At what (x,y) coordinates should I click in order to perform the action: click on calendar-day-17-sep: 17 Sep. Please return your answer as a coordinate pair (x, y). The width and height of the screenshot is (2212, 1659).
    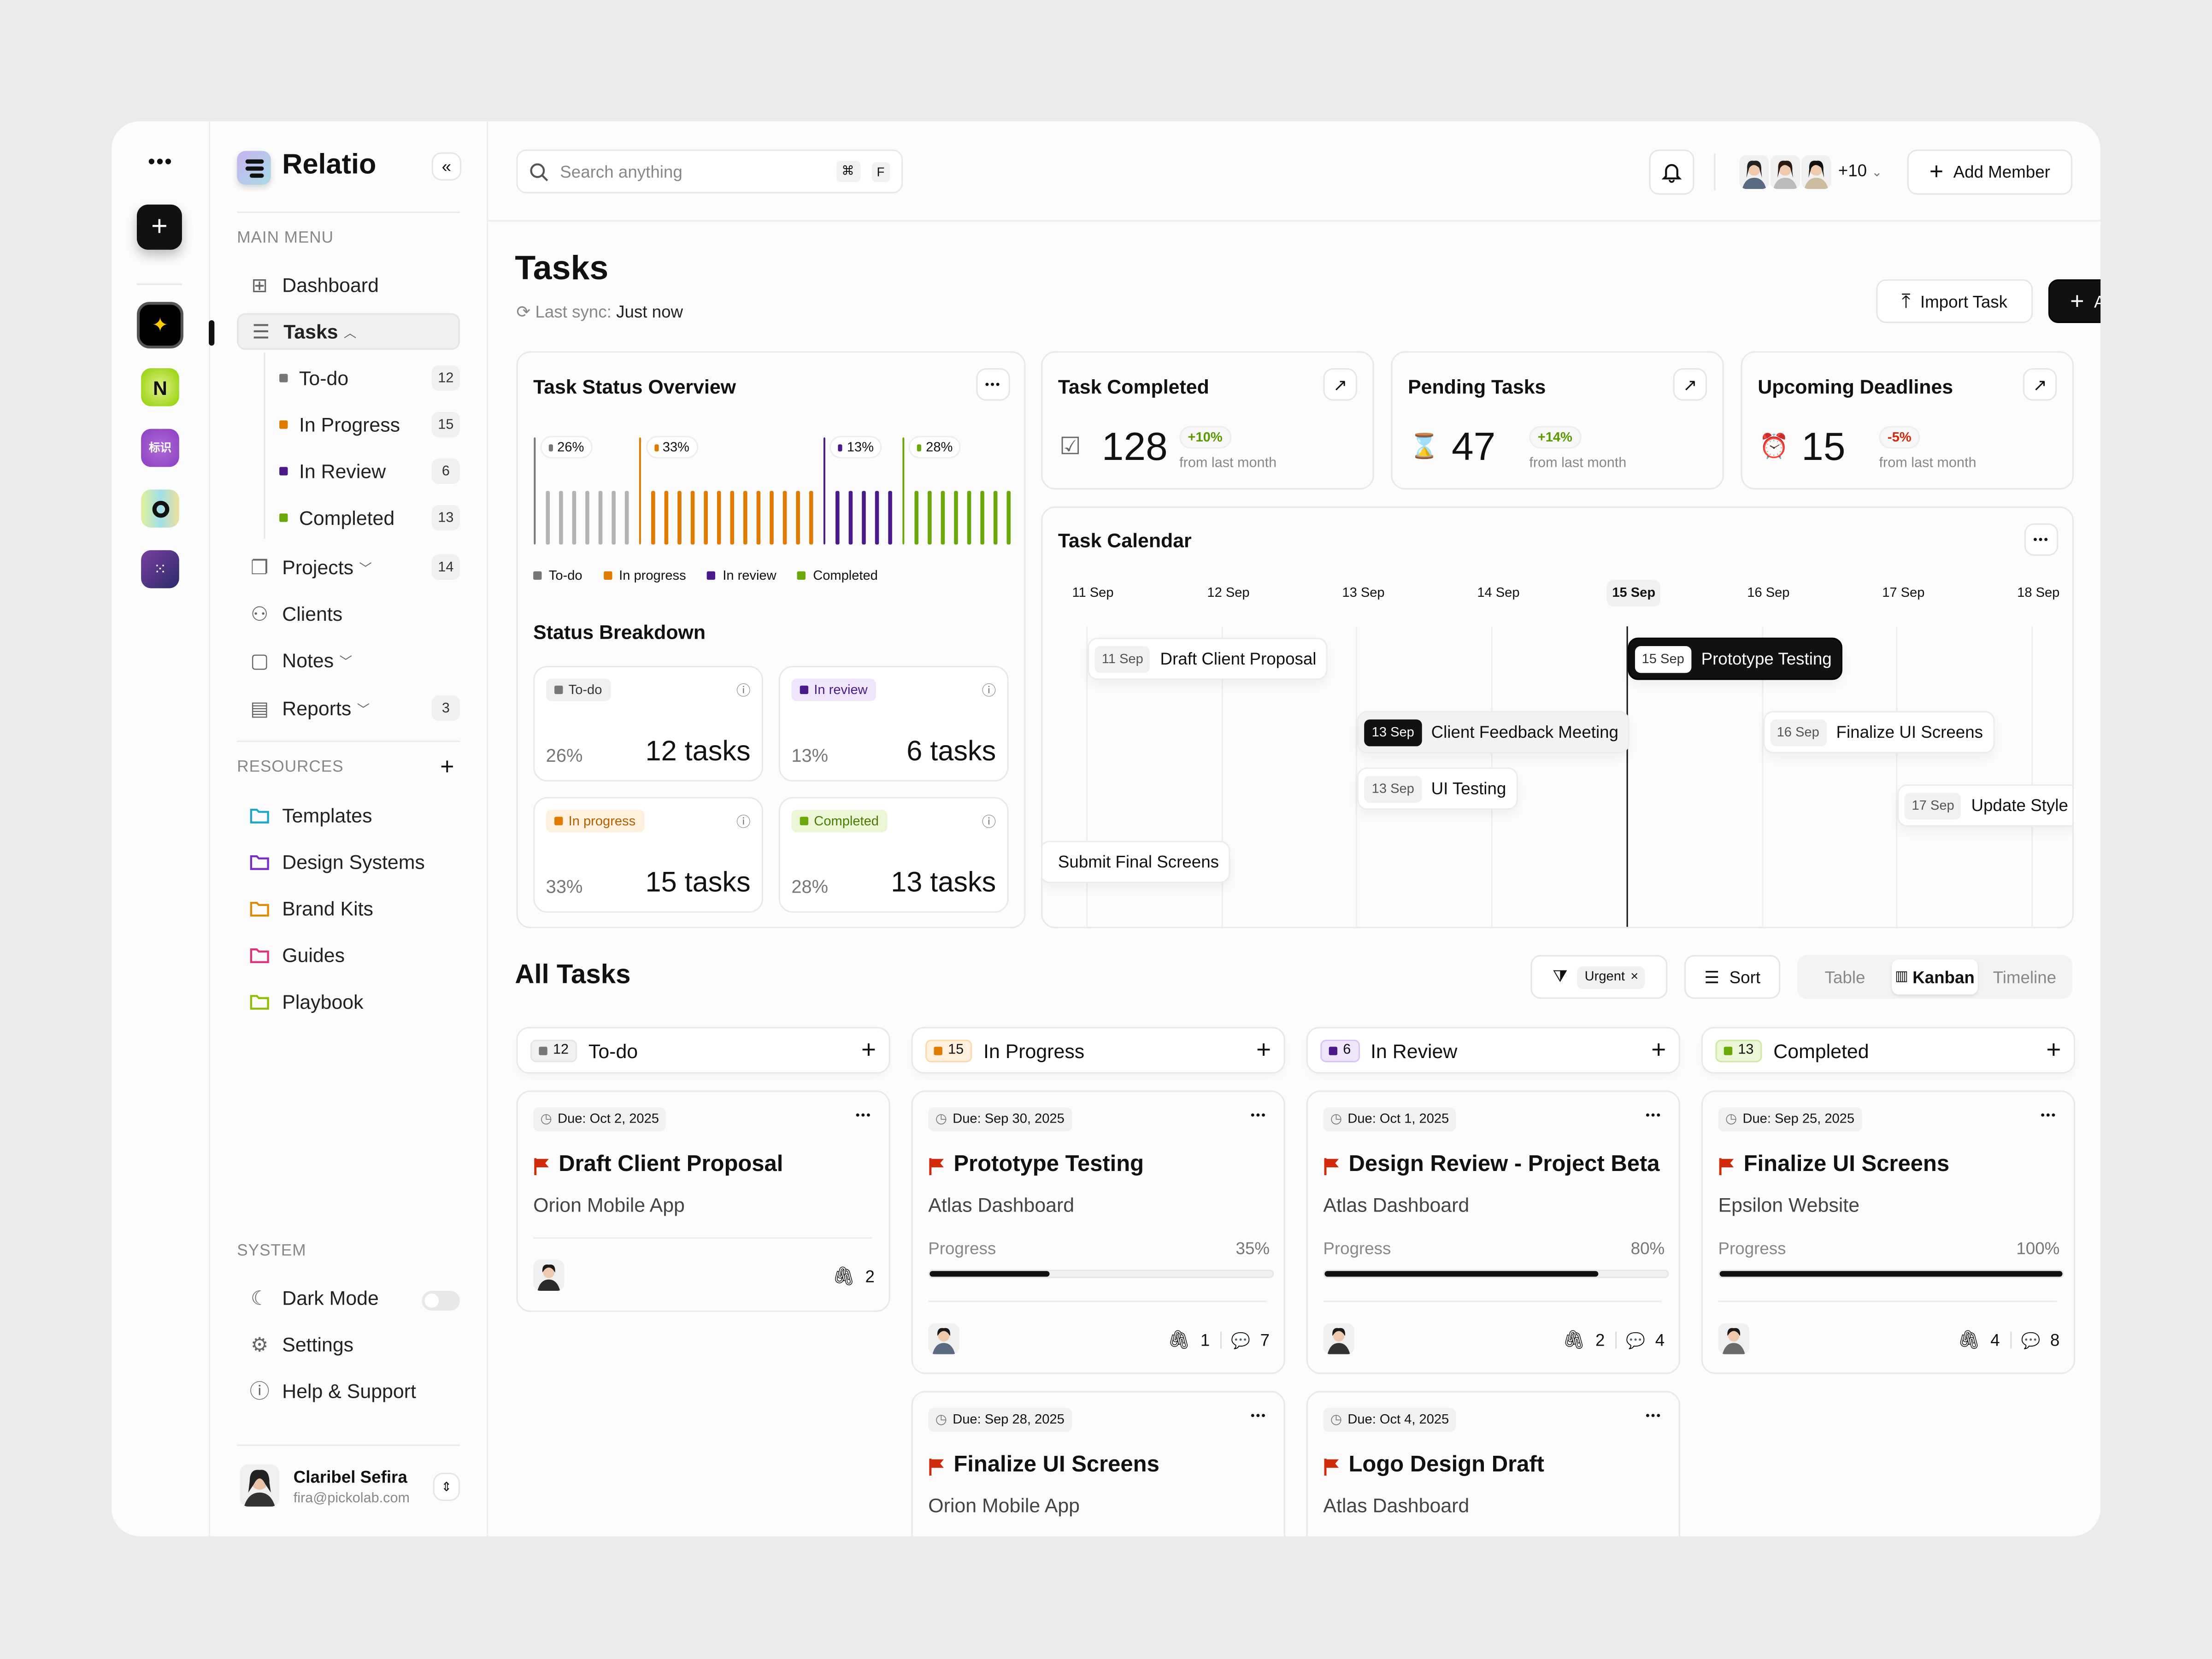
    Looking at the image, I should click on (1903, 593).